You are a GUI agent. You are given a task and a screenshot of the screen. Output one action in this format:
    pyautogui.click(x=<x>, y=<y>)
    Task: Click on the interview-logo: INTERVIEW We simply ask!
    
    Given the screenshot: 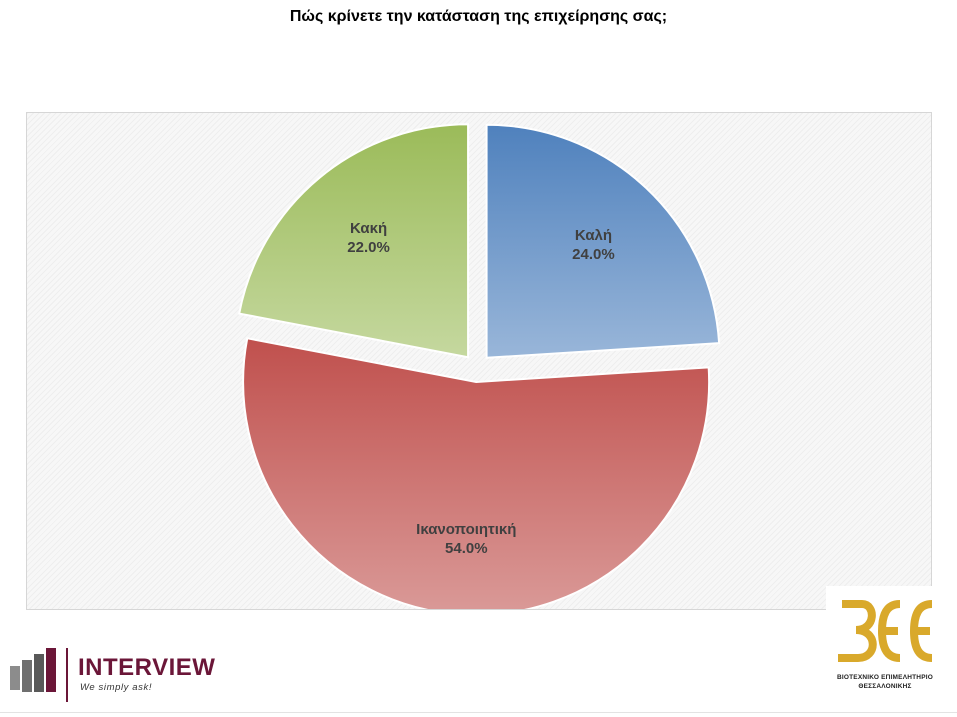 What is the action you would take?
    pyautogui.click(x=123, y=676)
    